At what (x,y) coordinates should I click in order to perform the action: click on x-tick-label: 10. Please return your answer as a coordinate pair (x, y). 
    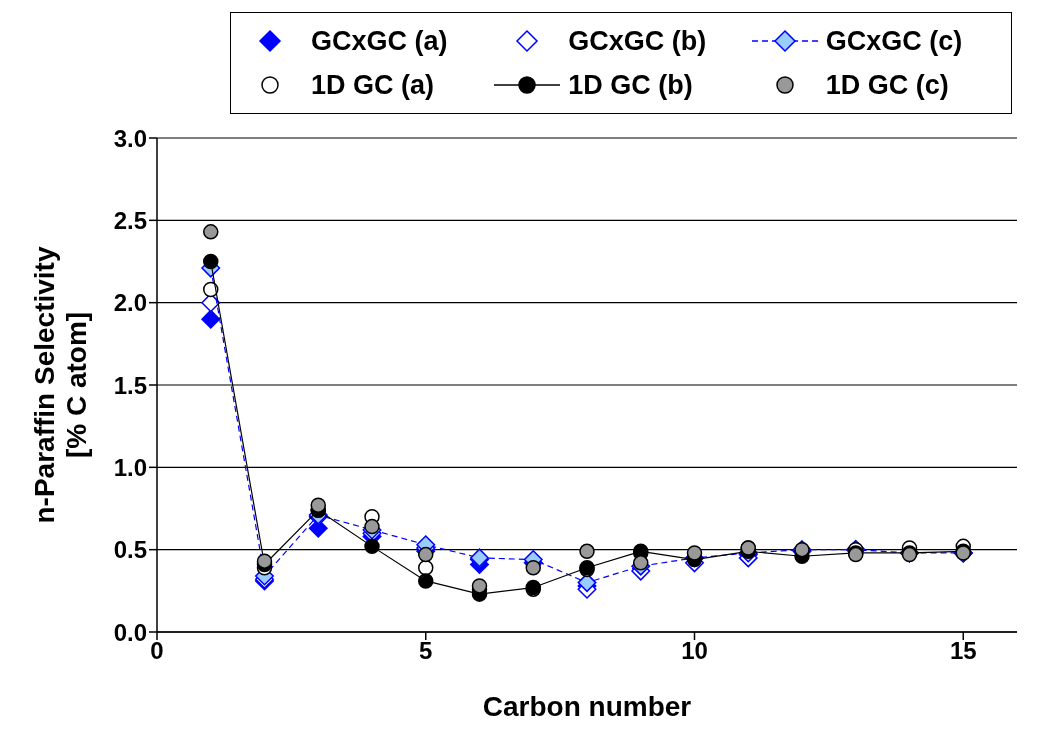
    Looking at the image, I should click on (694, 651).